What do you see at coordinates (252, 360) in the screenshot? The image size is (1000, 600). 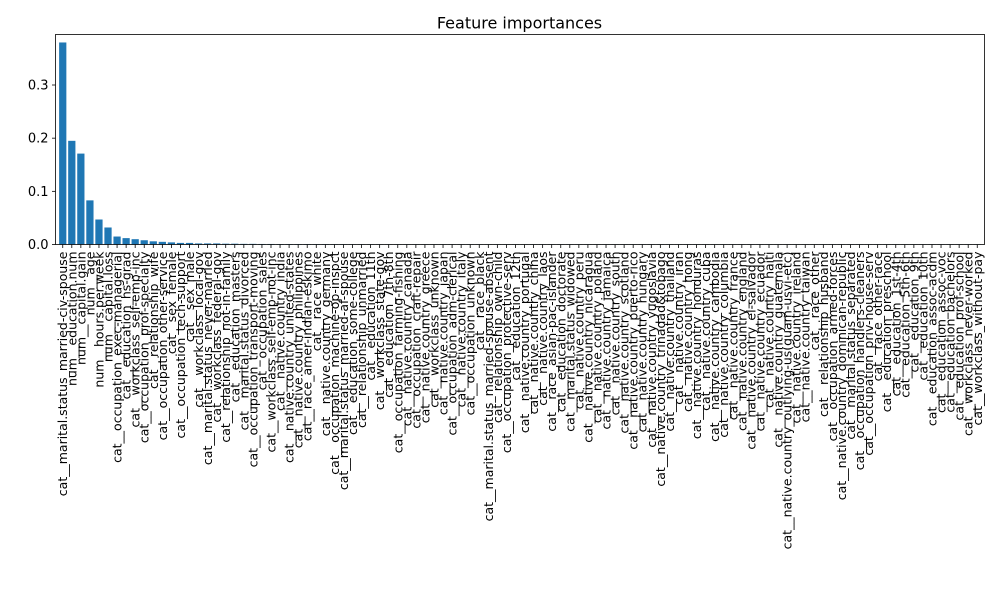 I see `x-tick-label: cat__occupation_transport-moving` at bounding box center [252, 360].